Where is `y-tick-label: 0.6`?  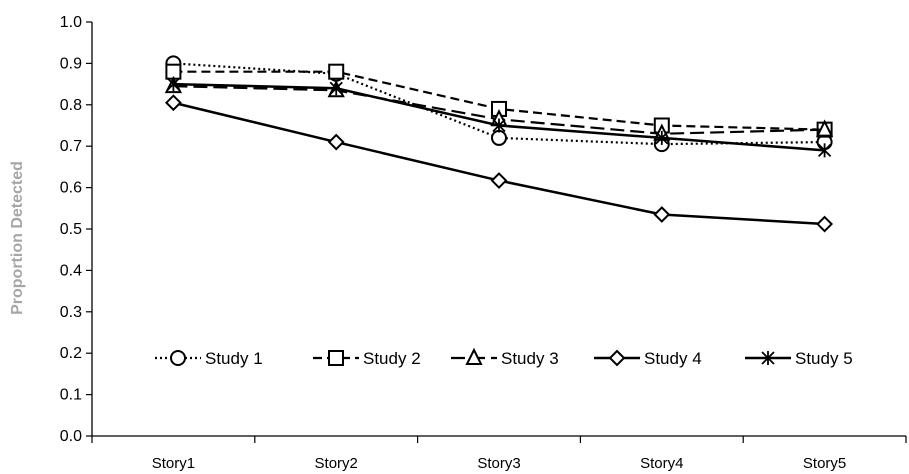 y-tick-label: 0.6 is located at coordinates (71, 188).